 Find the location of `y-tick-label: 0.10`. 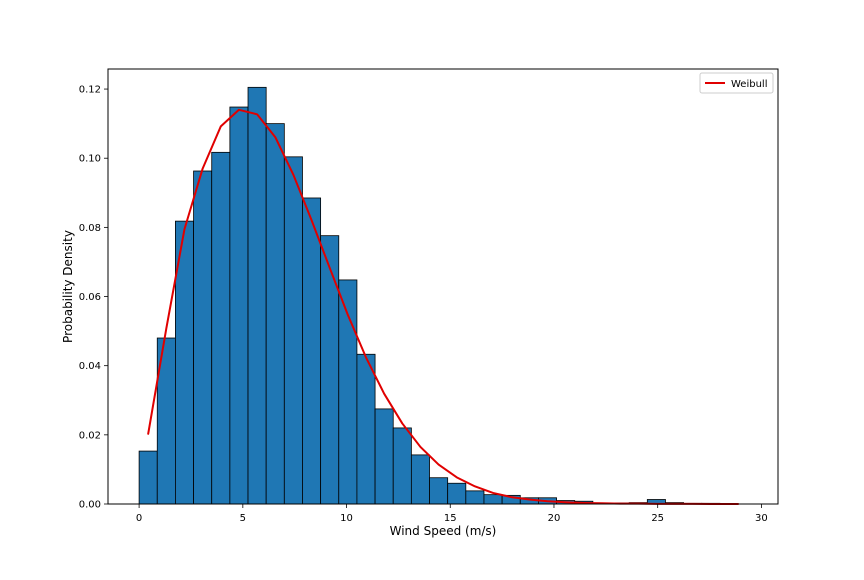

y-tick-label: 0.10 is located at coordinates (90, 159).